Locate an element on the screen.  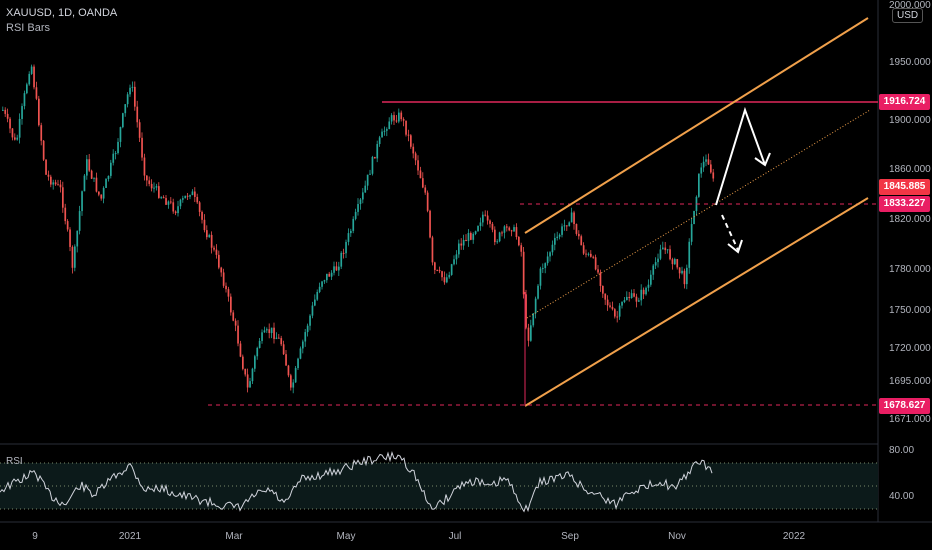
rsi-line is located at coordinates (356, 482).